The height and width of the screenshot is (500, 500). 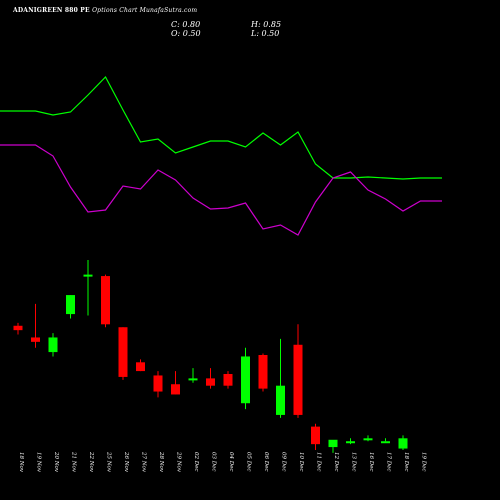 I want to click on x-tick-label: 28 Nov, so click(x=161, y=462).